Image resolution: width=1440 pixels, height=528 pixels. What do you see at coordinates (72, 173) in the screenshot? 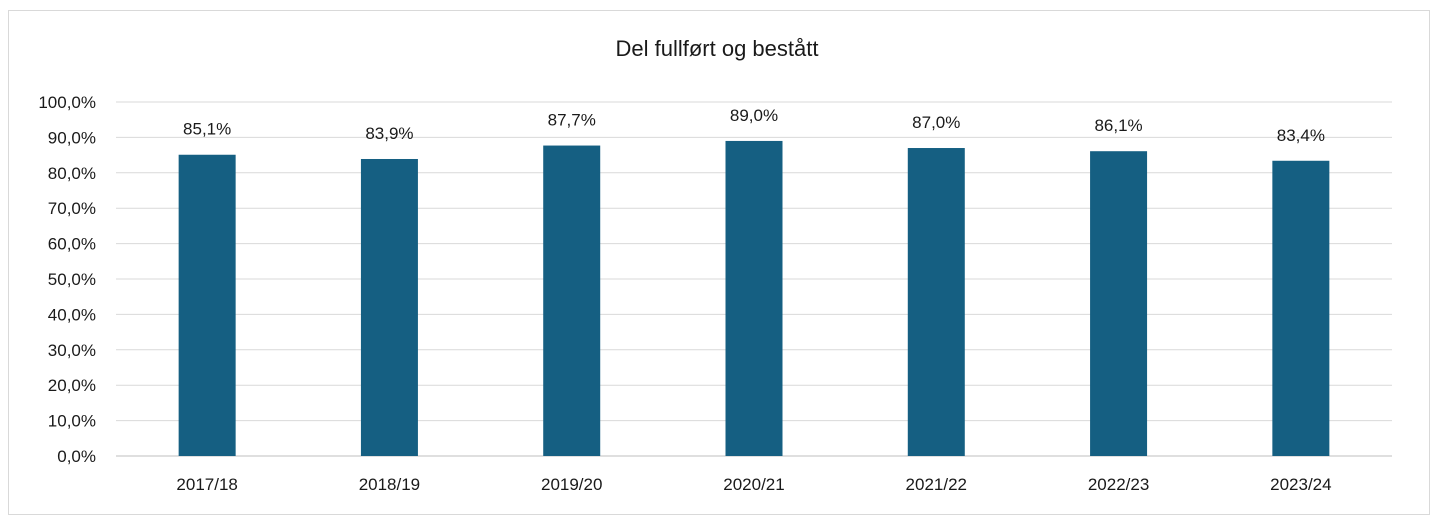
I see `y-tick-label: 80,0%` at bounding box center [72, 173].